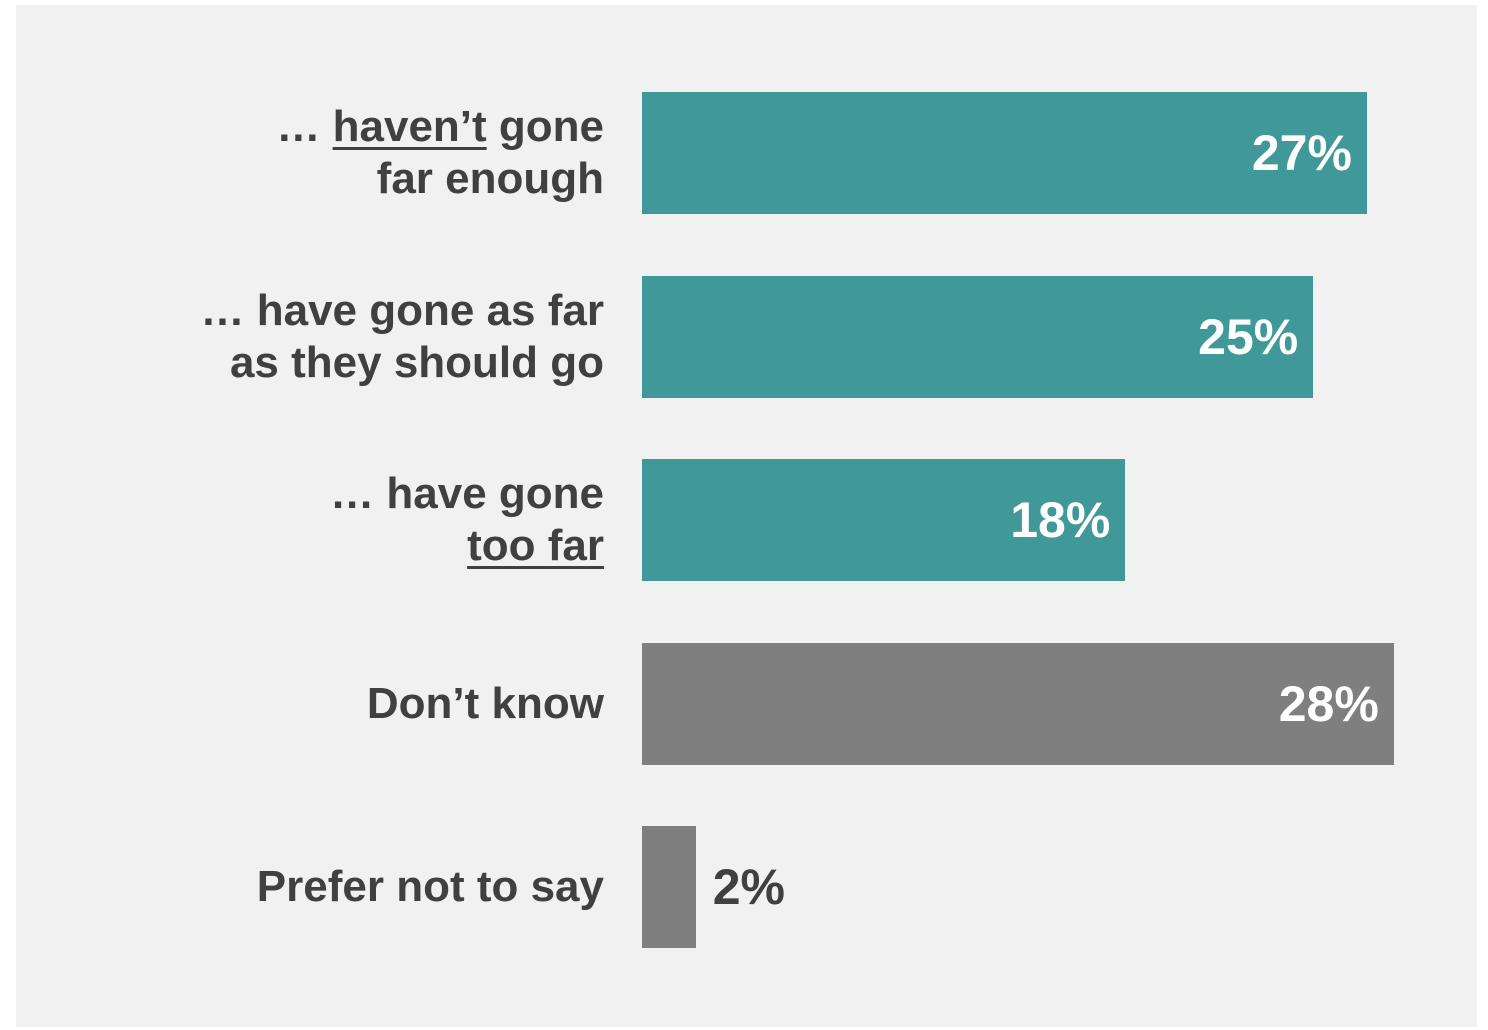  Describe the element at coordinates (430, 886) in the screenshot. I see `label-text: Prefer not to say` at that location.